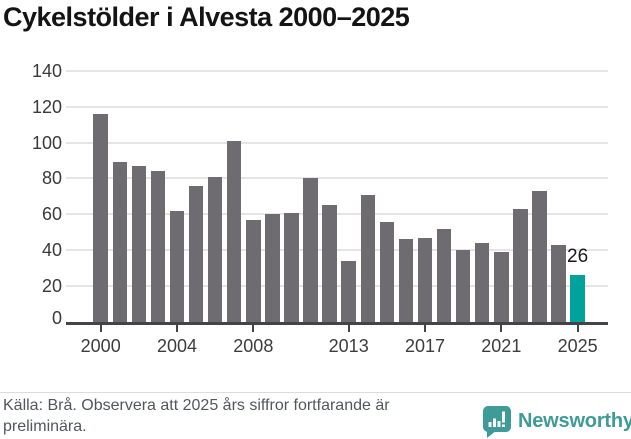 The image size is (631, 439). Describe the element at coordinates (51, 178) in the screenshot. I see `y-tick-label-80: 80` at that location.